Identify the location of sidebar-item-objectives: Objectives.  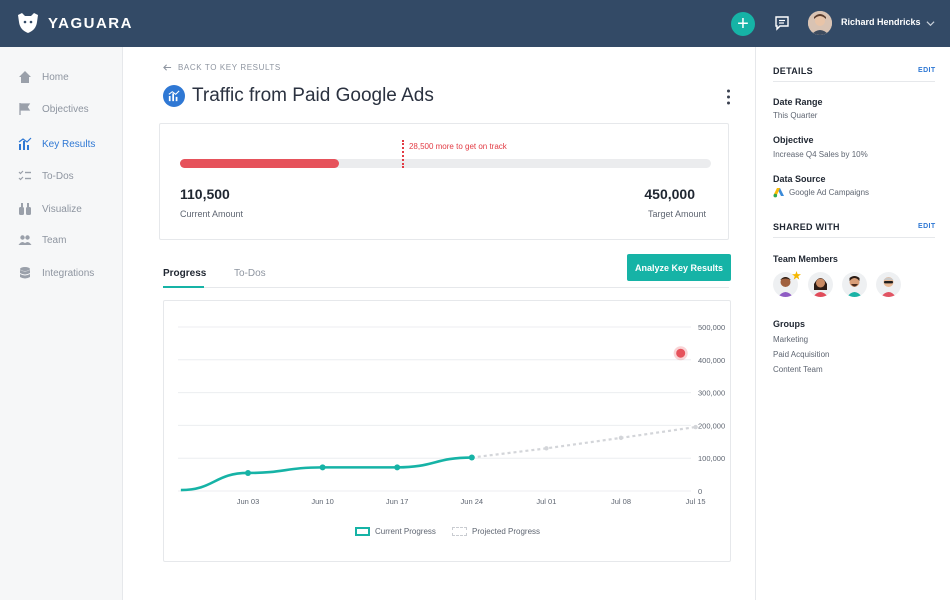
(53, 109).